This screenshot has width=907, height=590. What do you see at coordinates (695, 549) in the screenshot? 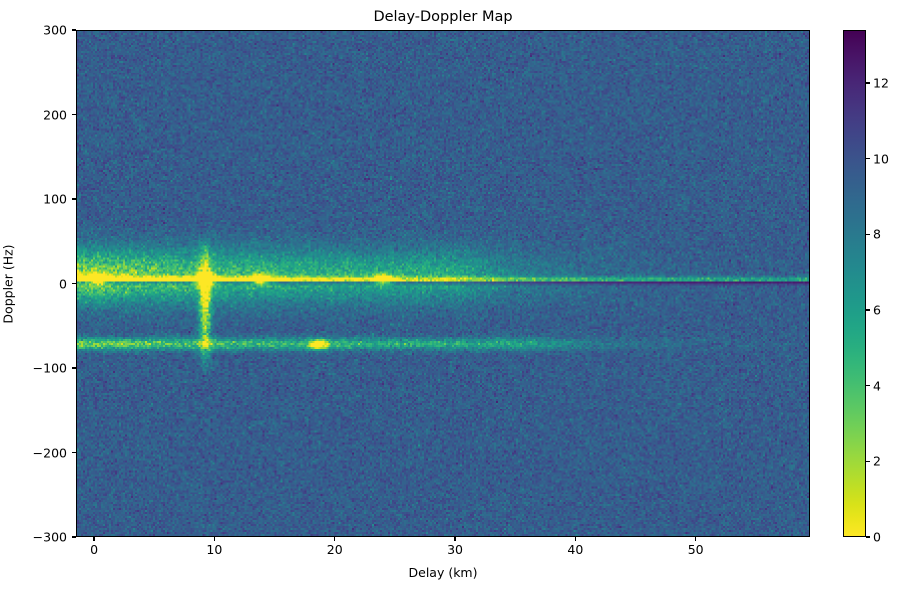
I see `x-tick-label: 50` at bounding box center [695, 549].